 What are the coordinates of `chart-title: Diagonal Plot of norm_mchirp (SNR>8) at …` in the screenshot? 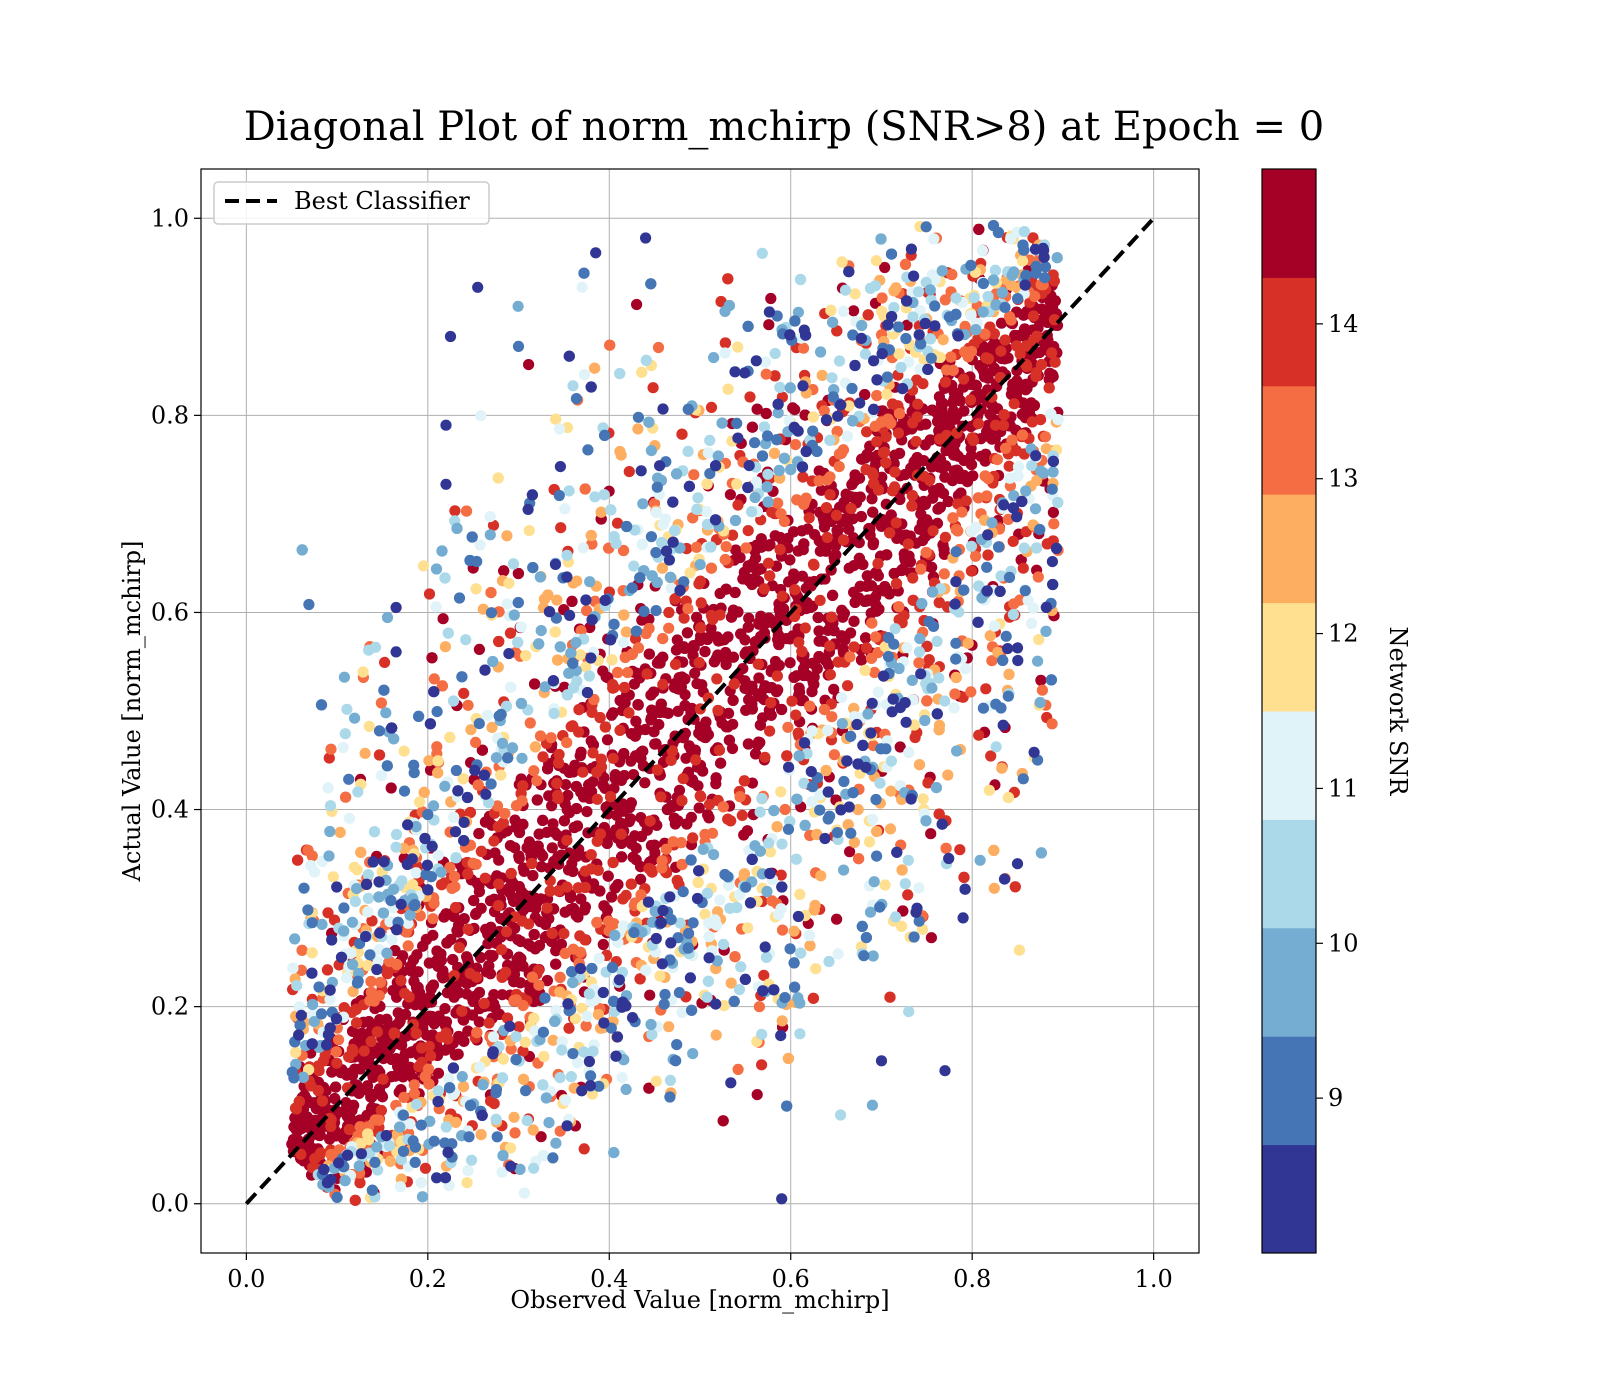 It's located at (784, 127).